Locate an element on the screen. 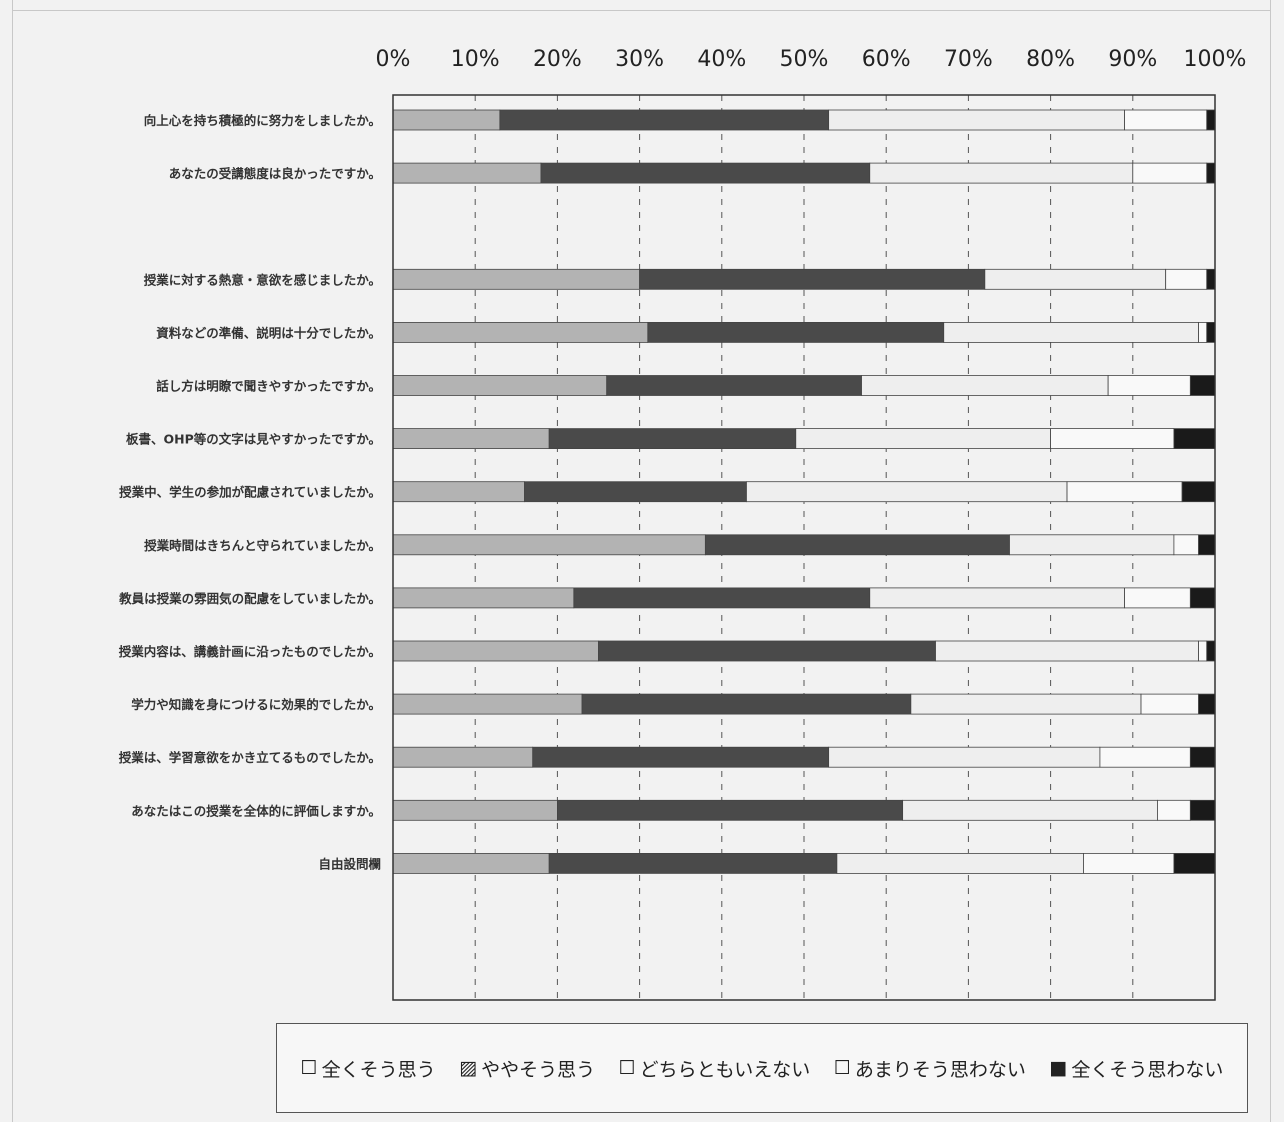 This screenshot has height=1122, width=1284. x-axis-ticks: 0% 10% 20% 30% 40% 50% 60% 70% 80% 90% 100% is located at coordinates (811, 59).